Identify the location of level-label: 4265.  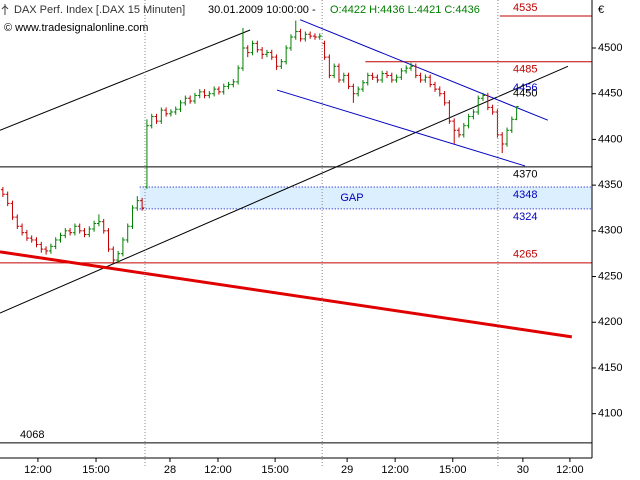
(525, 255).